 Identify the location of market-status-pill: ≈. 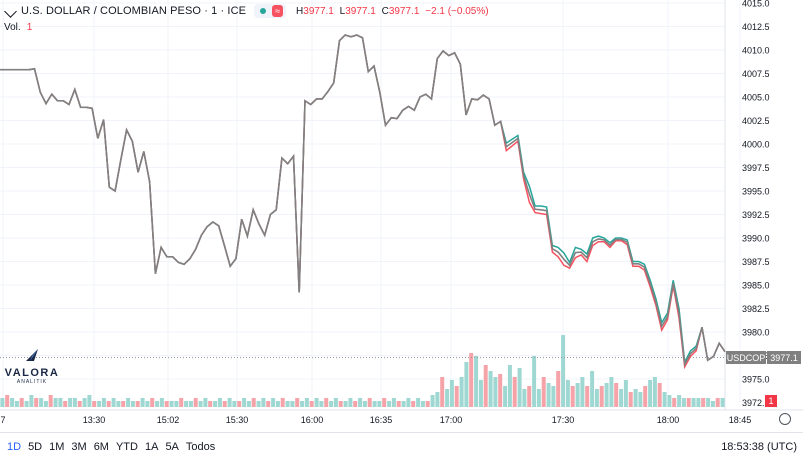
(270, 11).